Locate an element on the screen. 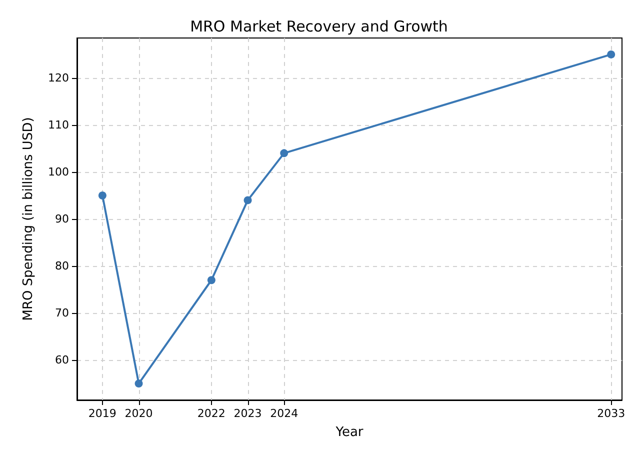  y-tick-label: 70 is located at coordinates (62, 313).